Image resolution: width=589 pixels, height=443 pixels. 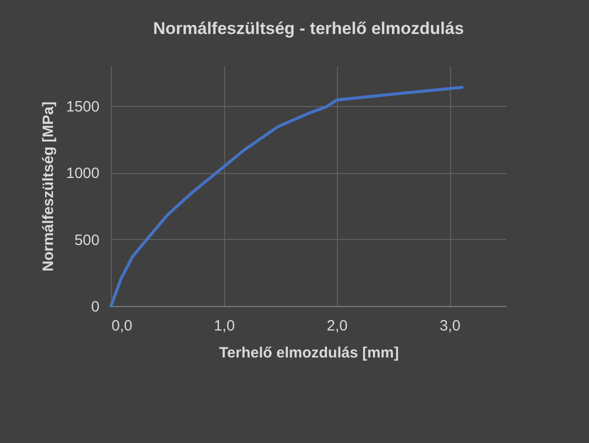 I want to click on y-axis-title: Normálfeszültség [MPa], so click(x=49, y=186).